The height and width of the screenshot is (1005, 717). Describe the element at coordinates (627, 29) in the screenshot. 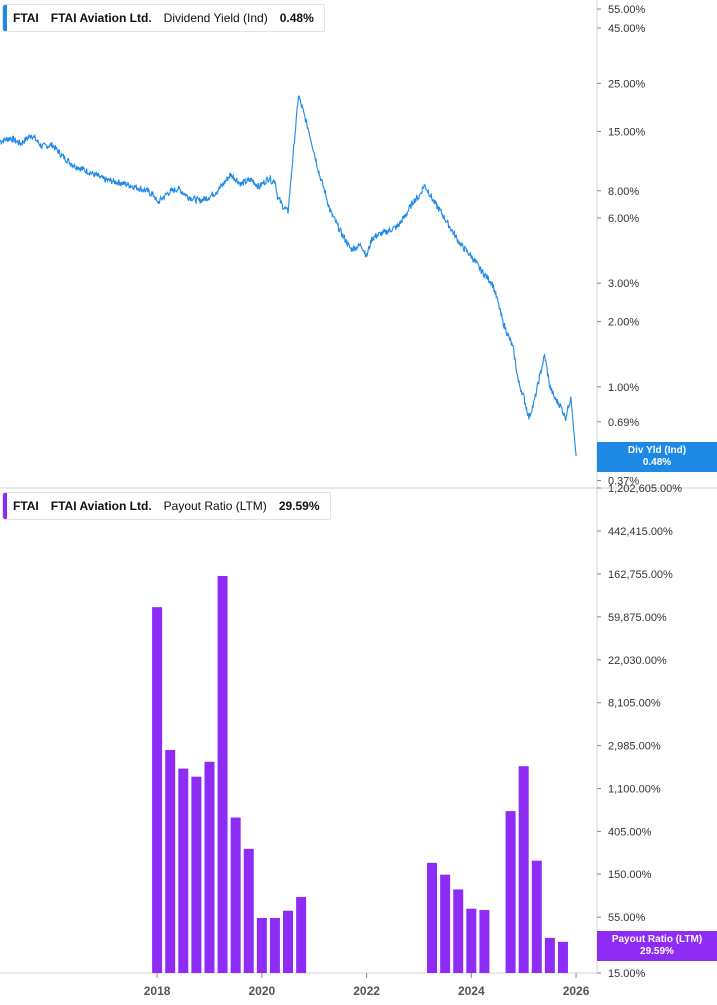

I see `y-tick-label: 45.00%` at that location.